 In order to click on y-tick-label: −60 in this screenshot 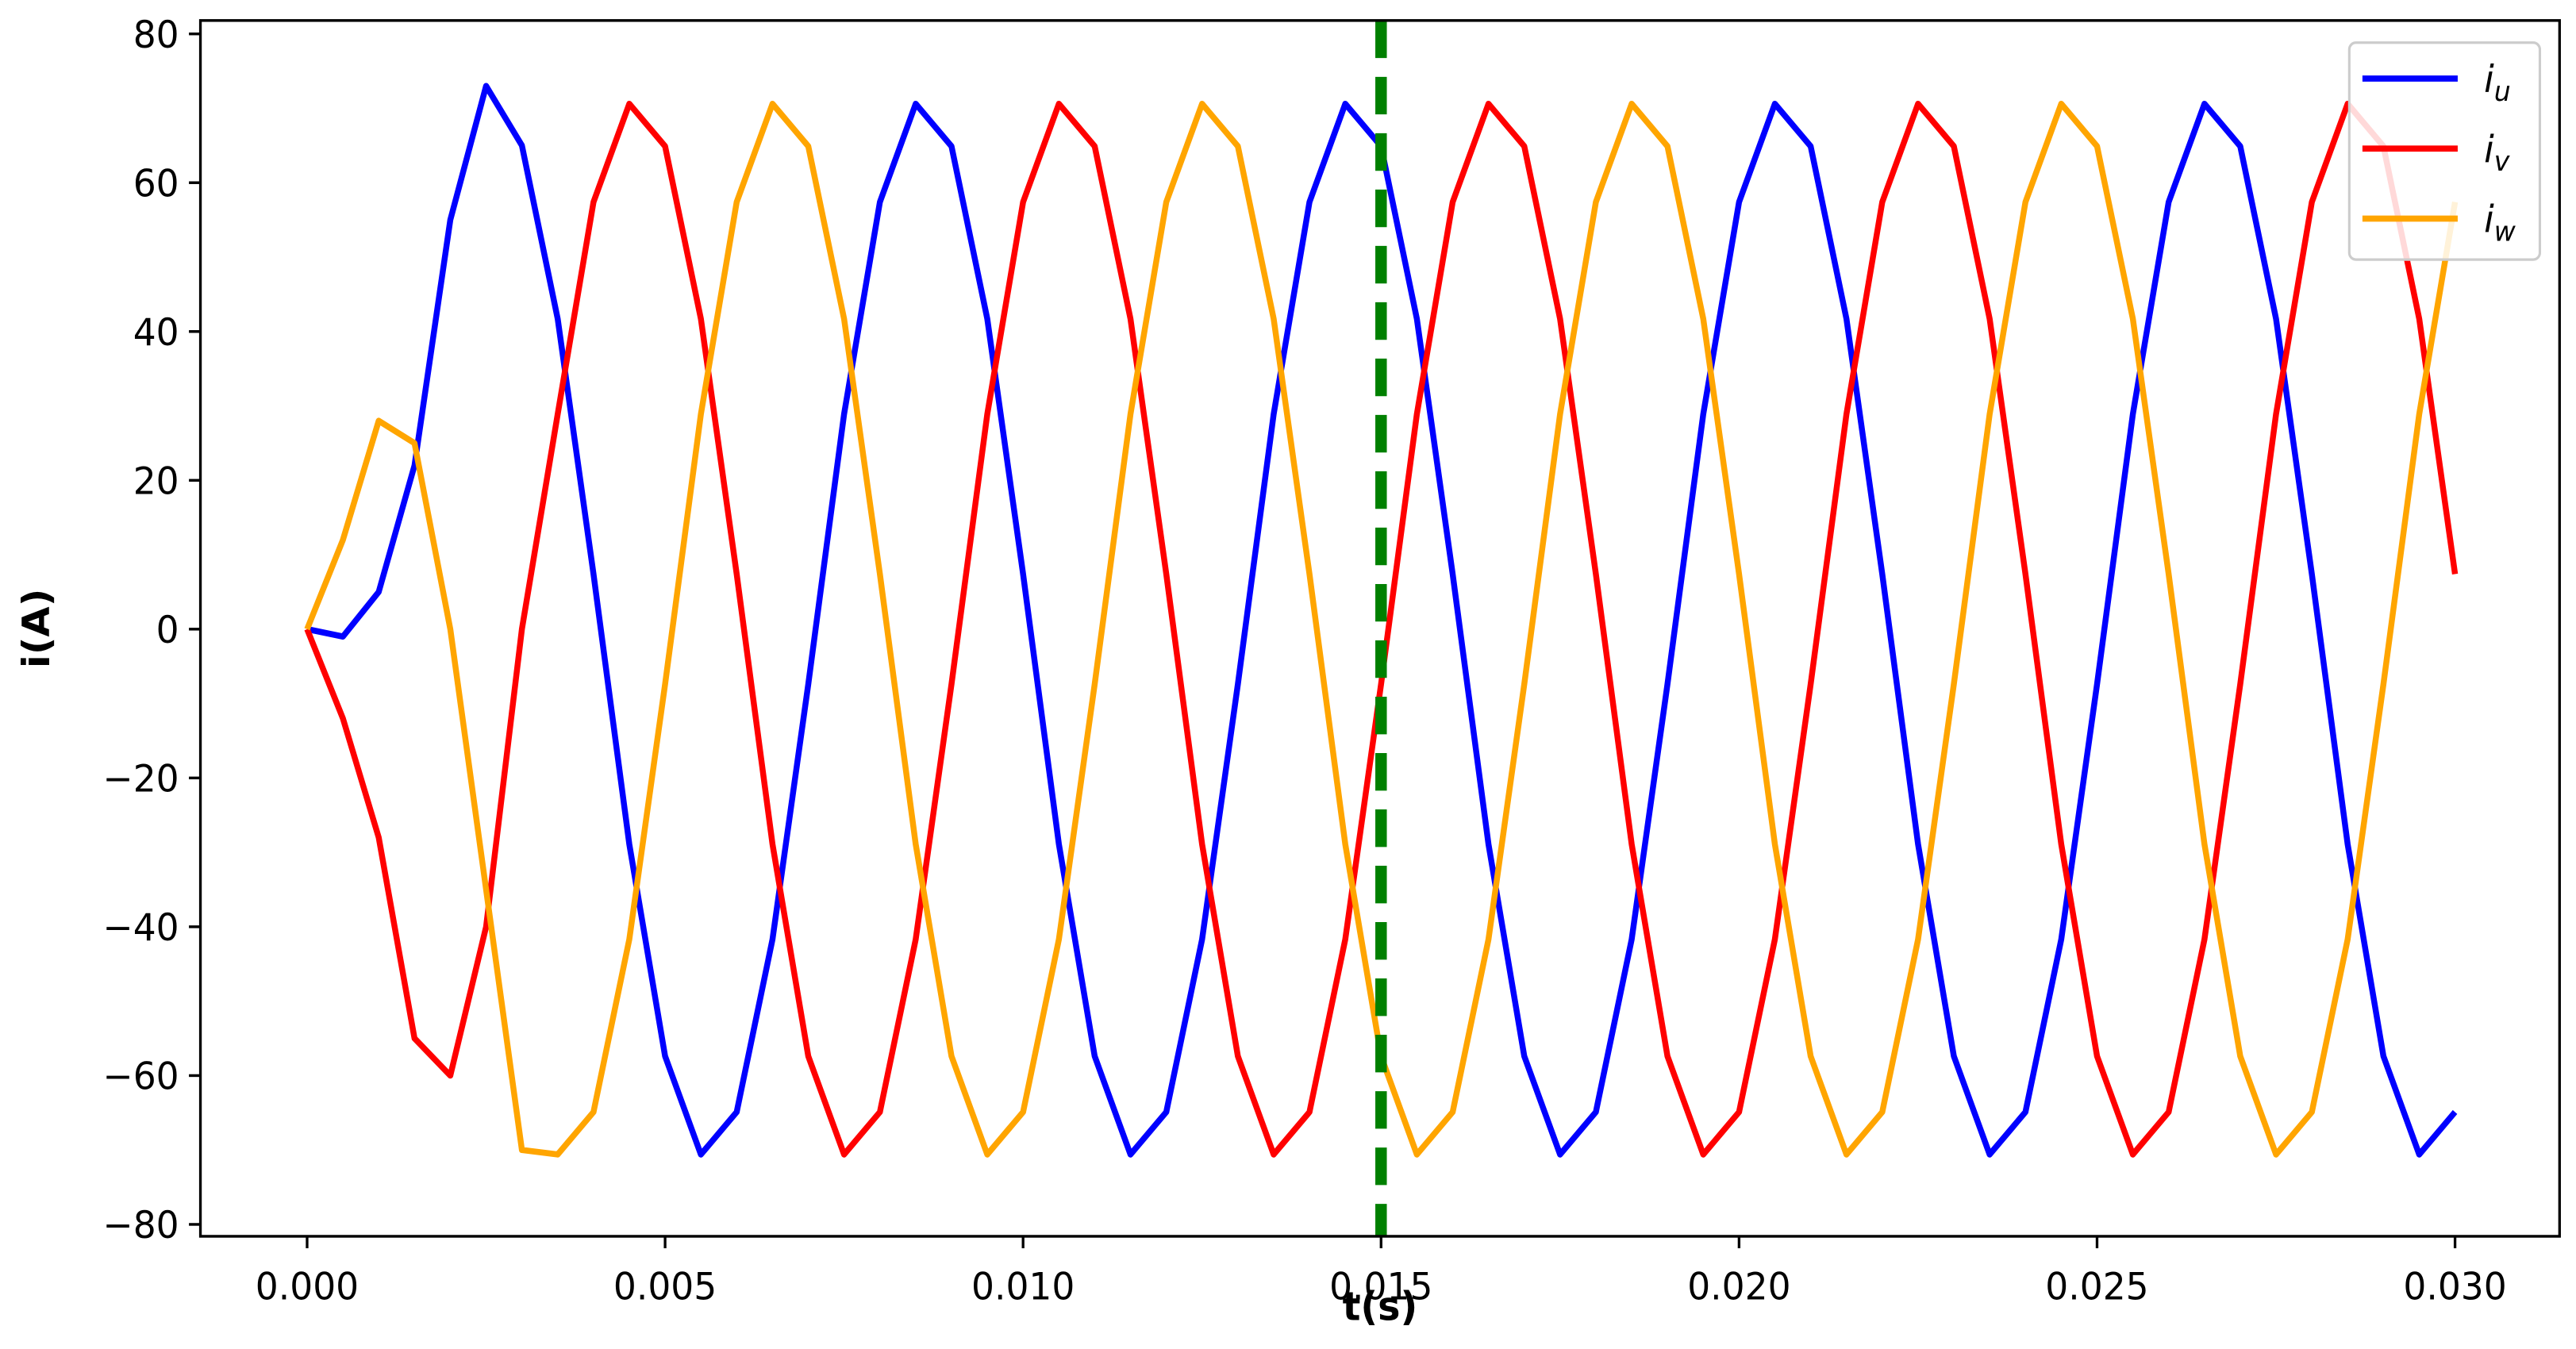, I will do `click(141, 1076)`.